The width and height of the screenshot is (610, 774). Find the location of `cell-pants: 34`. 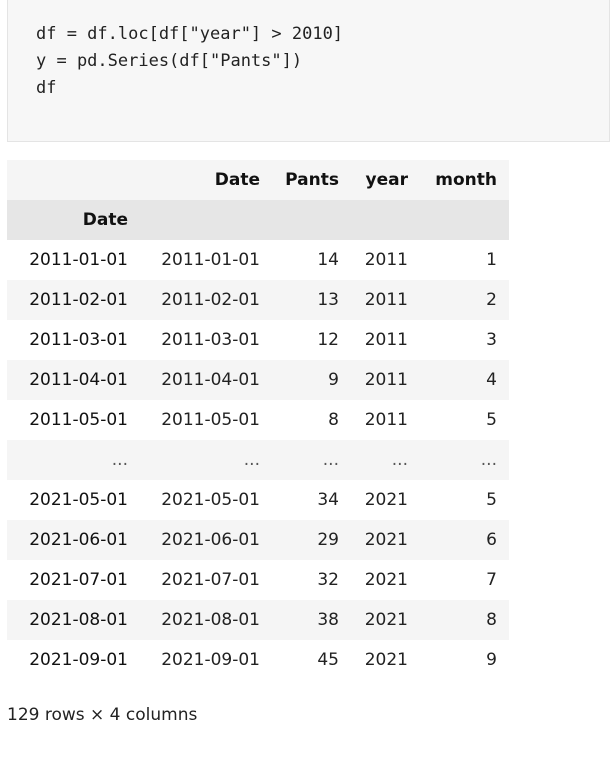

cell-pants: 34 is located at coordinates (328, 500).